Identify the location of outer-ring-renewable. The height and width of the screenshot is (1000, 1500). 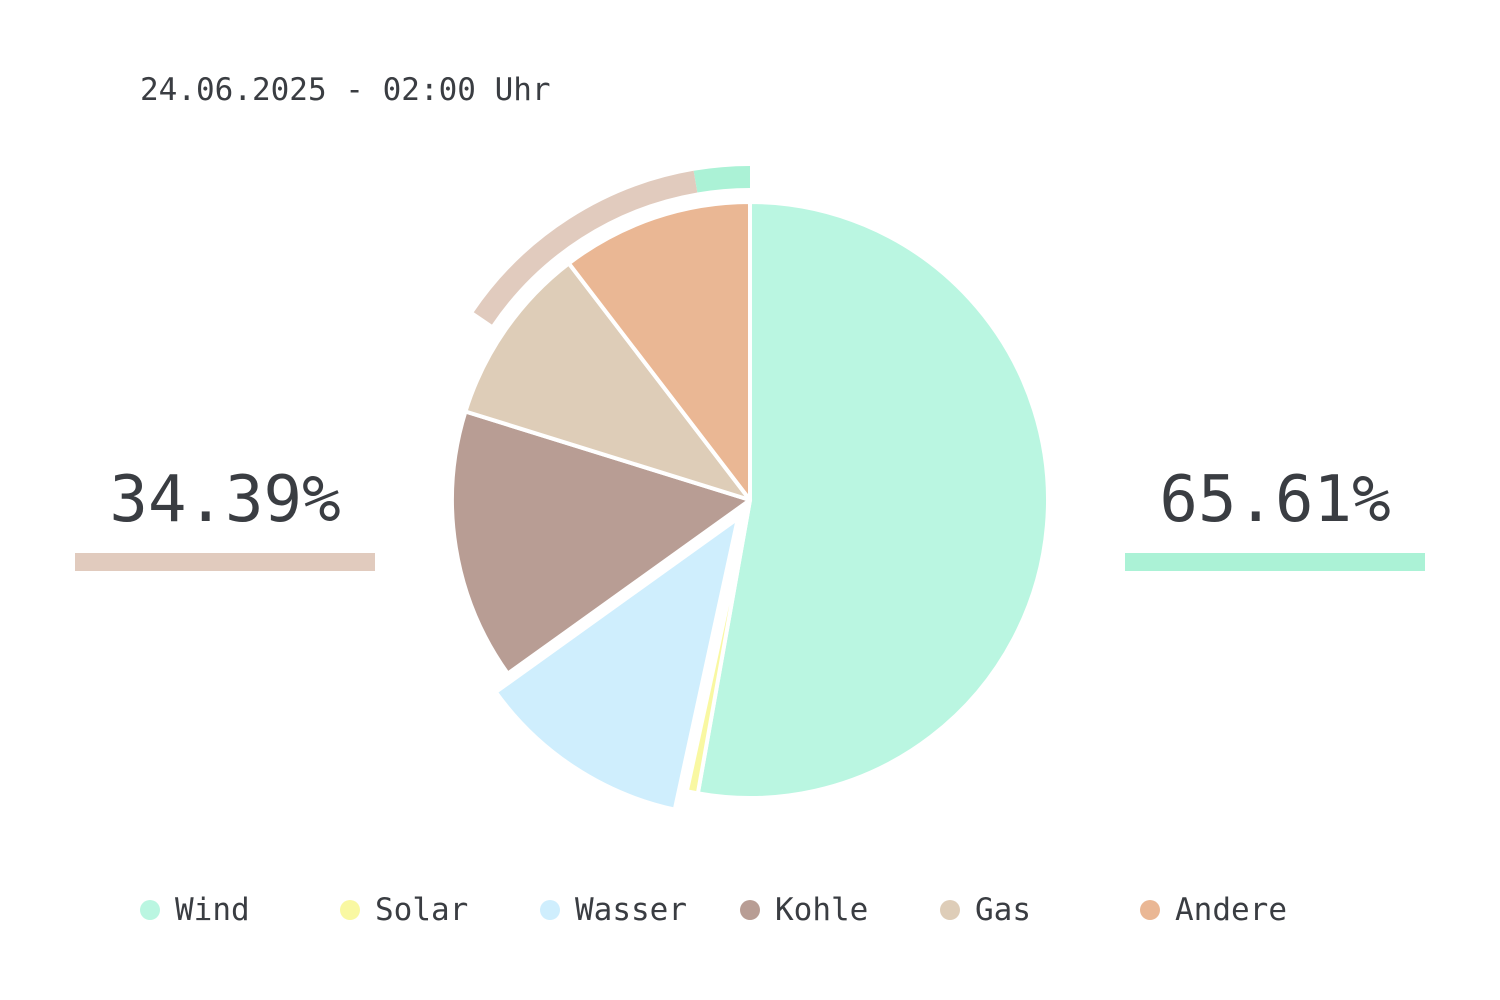
(722, 179).